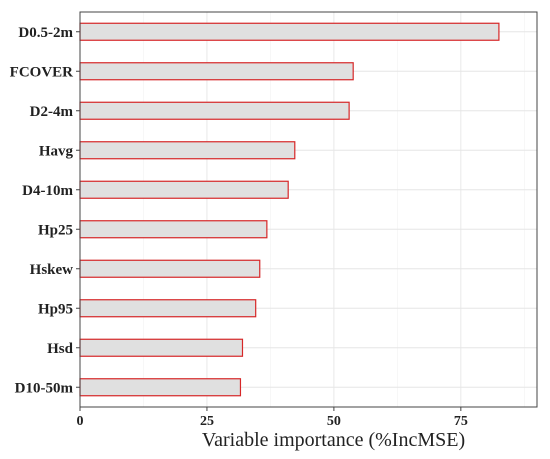 Image resolution: width=550 pixels, height=459 pixels. What do you see at coordinates (80, 421) in the screenshot?
I see `x-tick-label: 0` at bounding box center [80, 421].